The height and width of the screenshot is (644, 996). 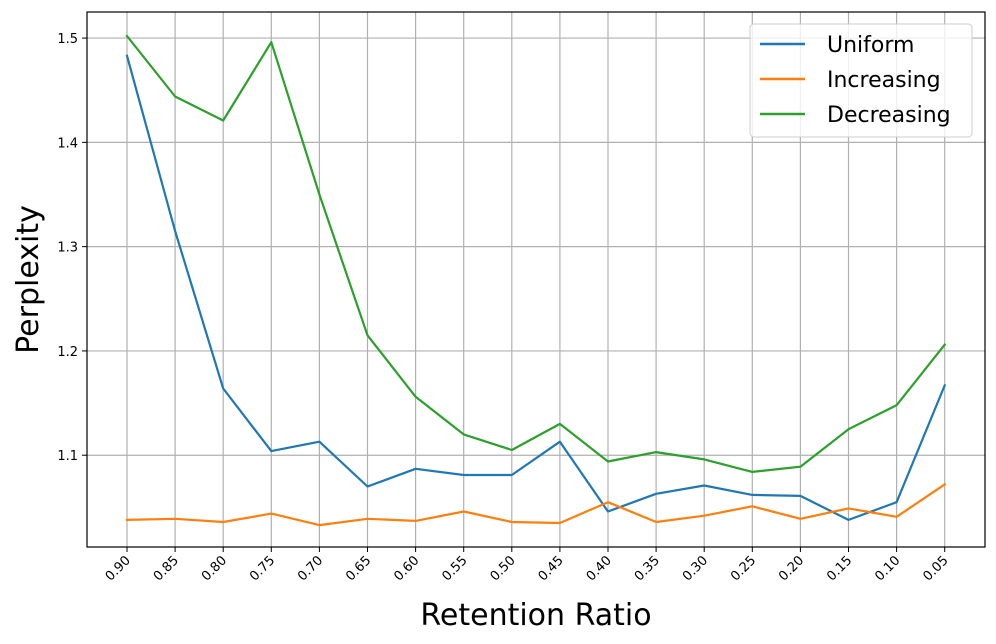 What do you see at coordinates (870, 45) in the screenshot?
I see `legend-label-uniform: Uniform` at bounding box center [870, 45].